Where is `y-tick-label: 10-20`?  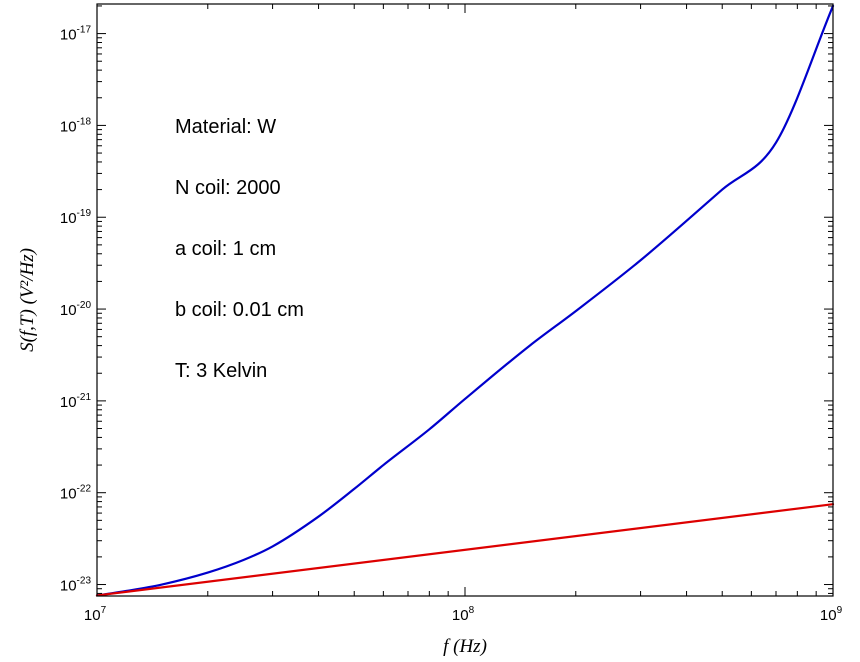 y-tick-label: 10-20 is located at coordinates (76, 309).